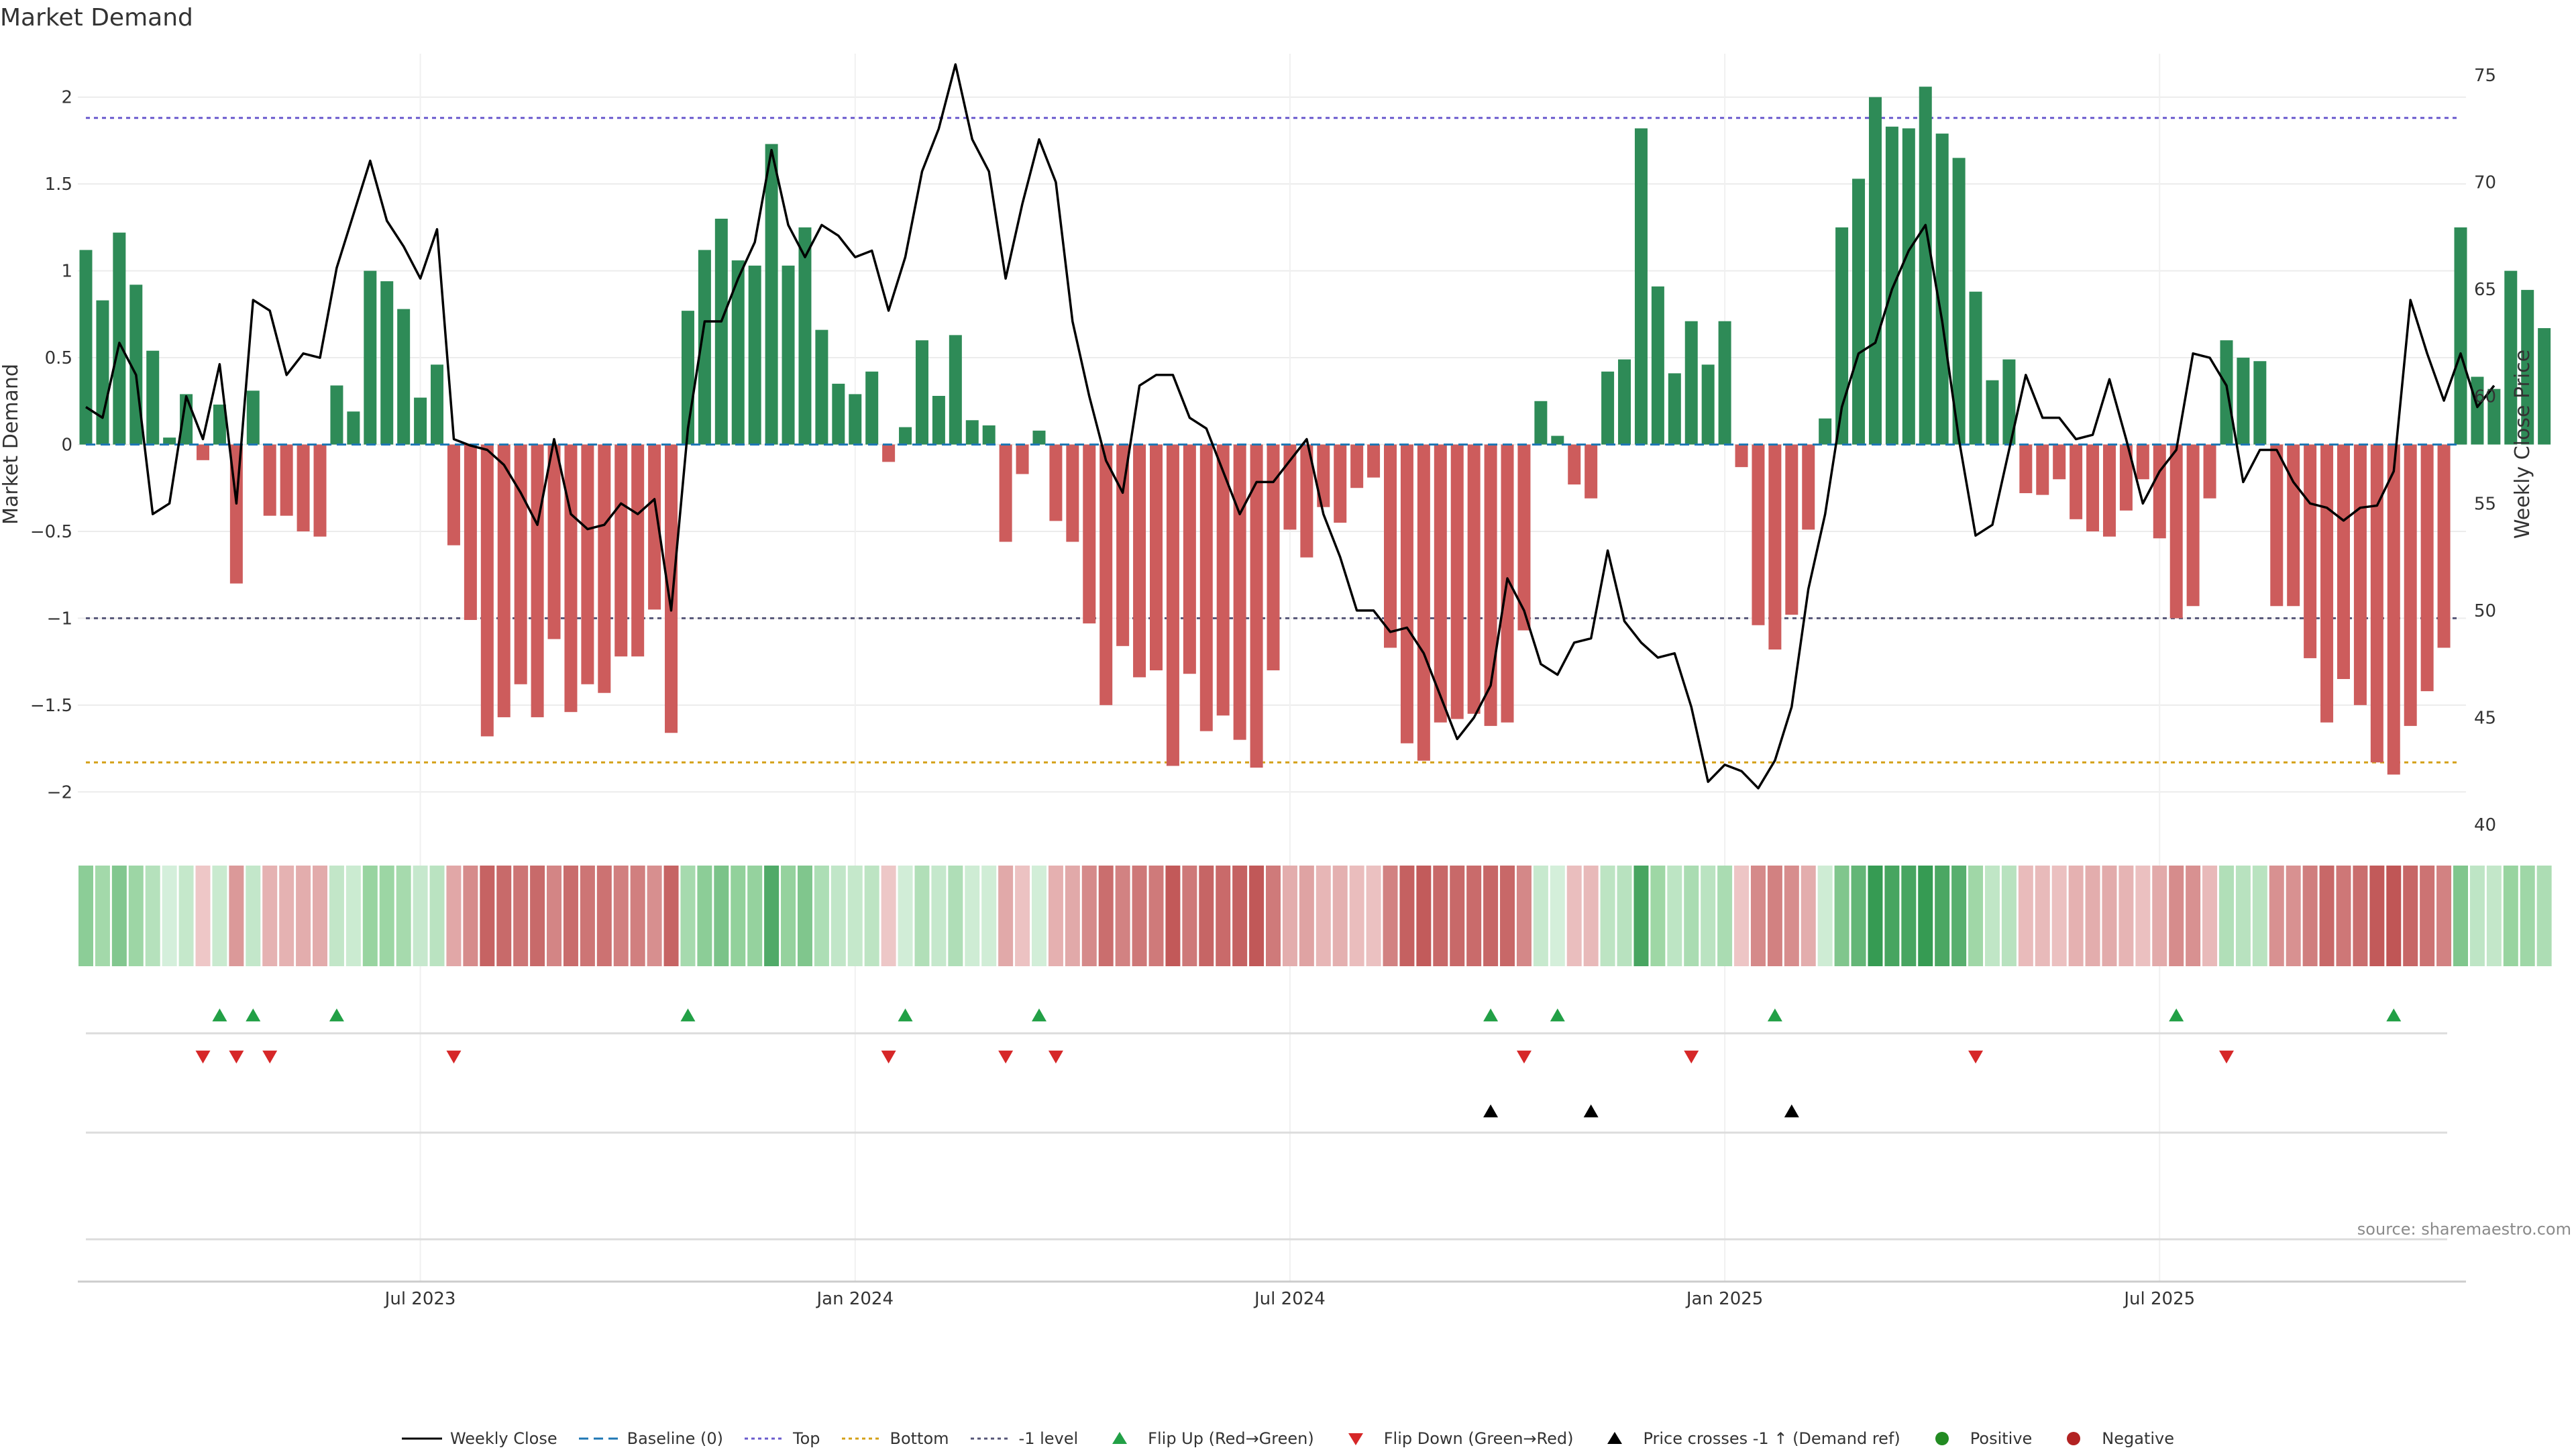  I want to click on y-right-tick-label: 45, so click(2485, 718).